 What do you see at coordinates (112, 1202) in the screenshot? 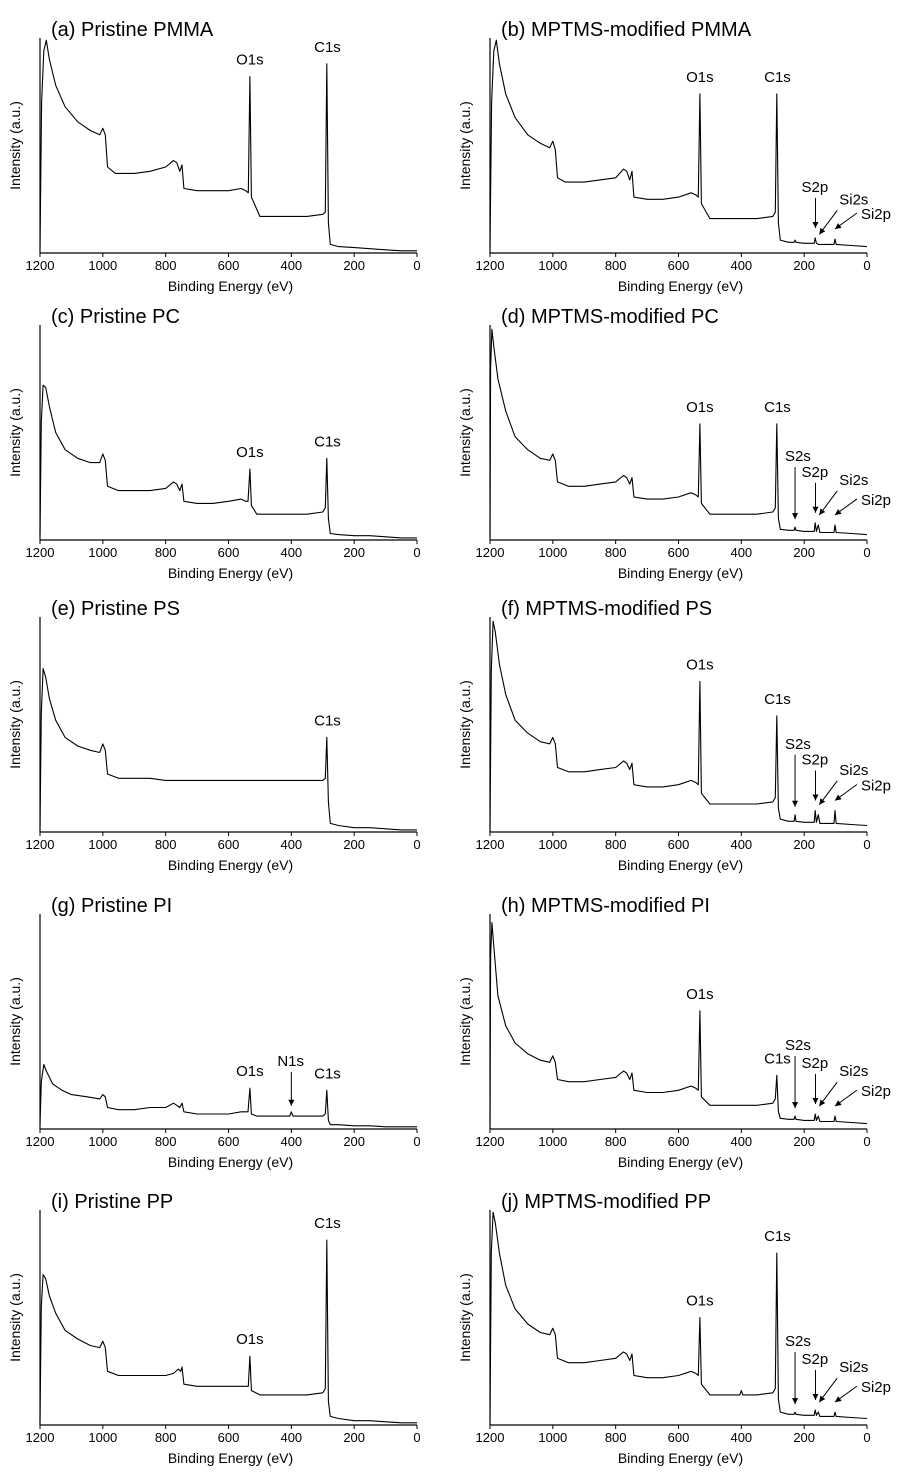
I see `panel-title: (i) Pristine PP` at bounding box center [112, 1202].